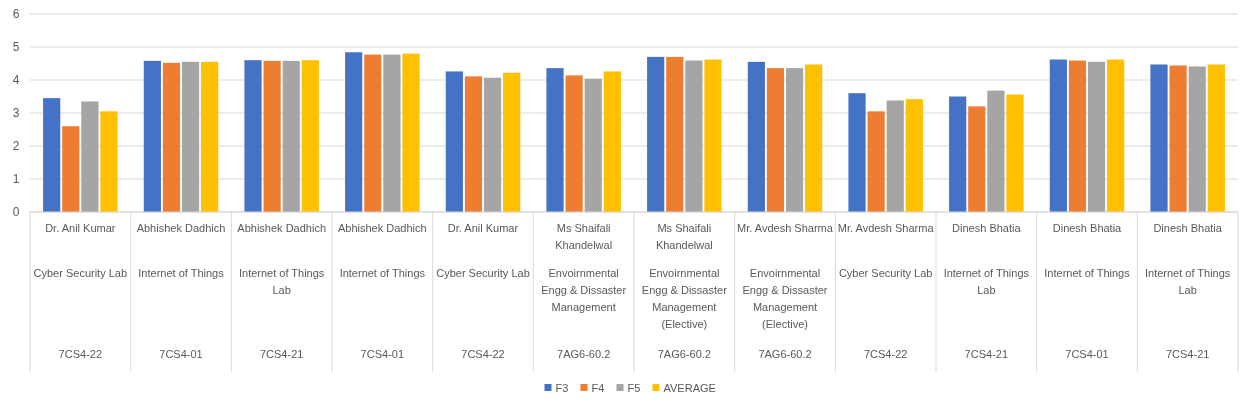 The width and height of the screenshot is (1249, 405). What do you see at coordinates (634, 387) in the screenshot?
I see `legend-label: F5` at bounding box center [634, 387].